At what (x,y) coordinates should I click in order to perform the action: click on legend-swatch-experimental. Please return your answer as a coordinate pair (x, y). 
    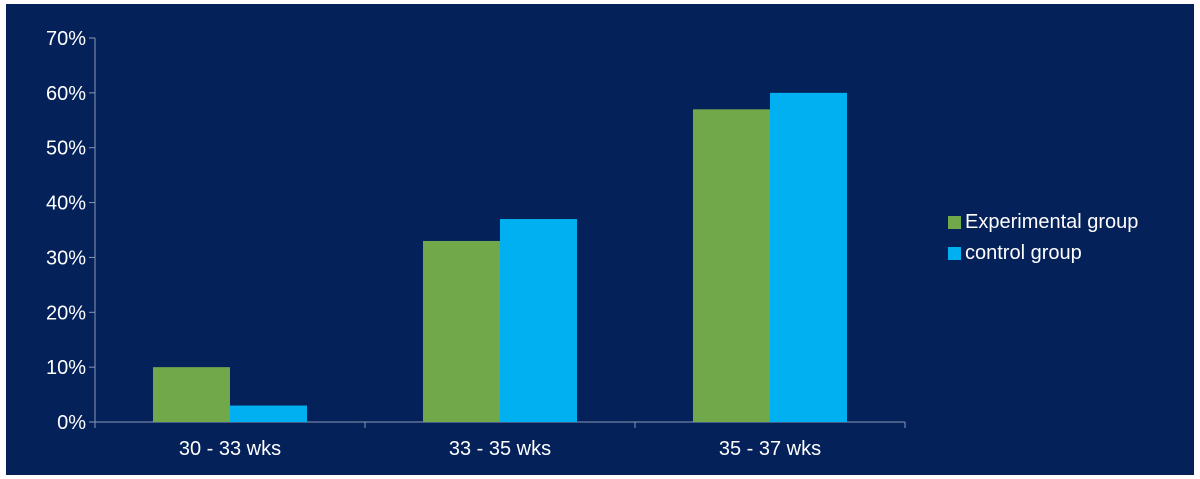
    Looking at the image, I should click on (954, 222).